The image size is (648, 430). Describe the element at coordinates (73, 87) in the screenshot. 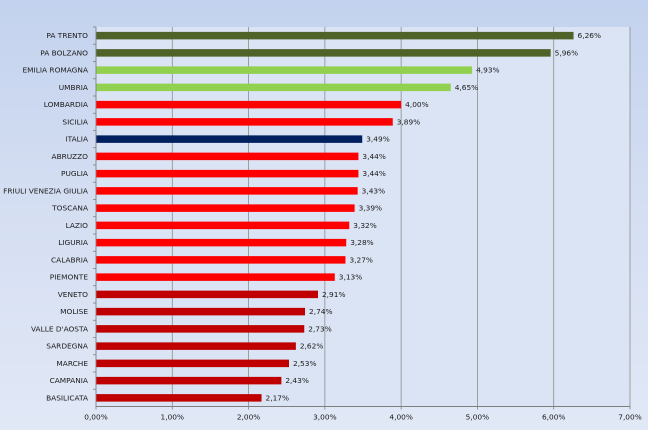

I see `category-label: UMBRIA` at that location.